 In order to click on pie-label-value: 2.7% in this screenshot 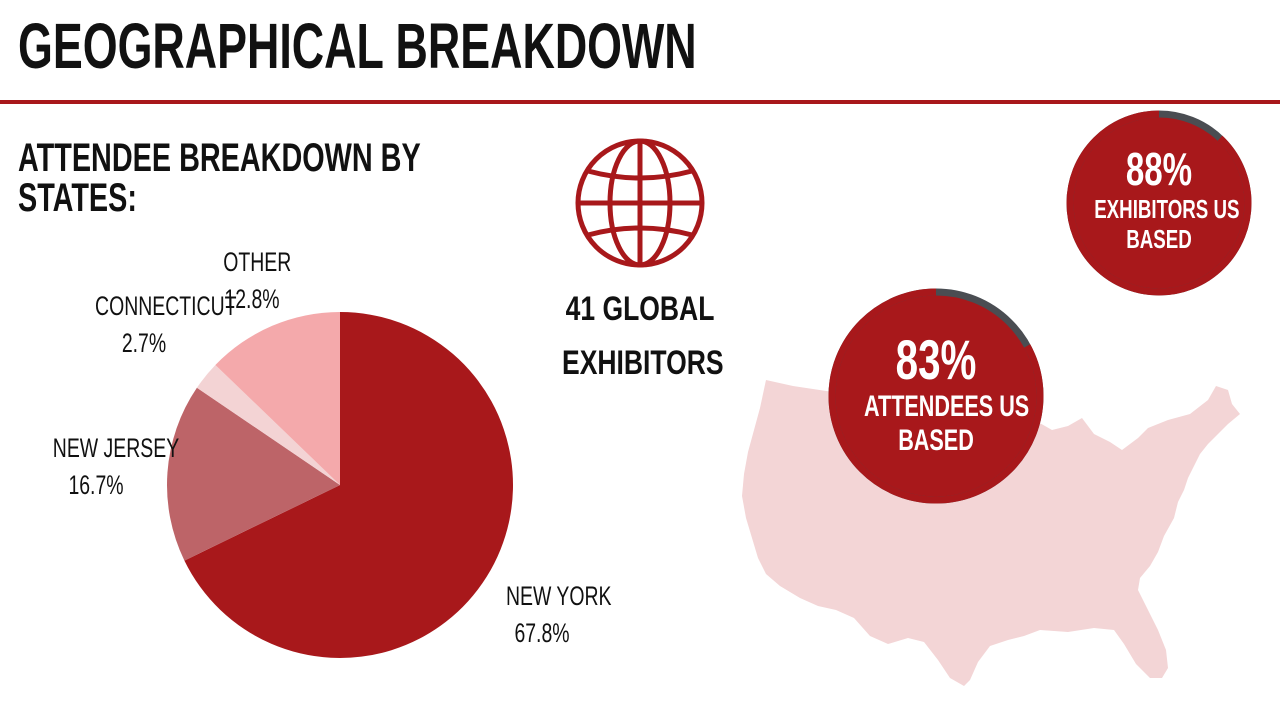, I will do `click(144, 343)`.